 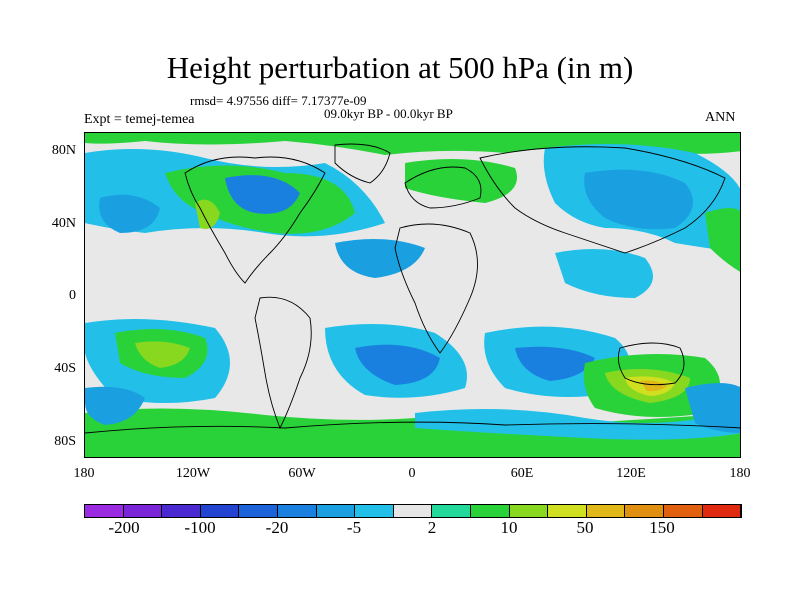 What do you see at coordinates (651, 364) in the screenshot?
I see `coast-australia` at bounding box center [651, 364].